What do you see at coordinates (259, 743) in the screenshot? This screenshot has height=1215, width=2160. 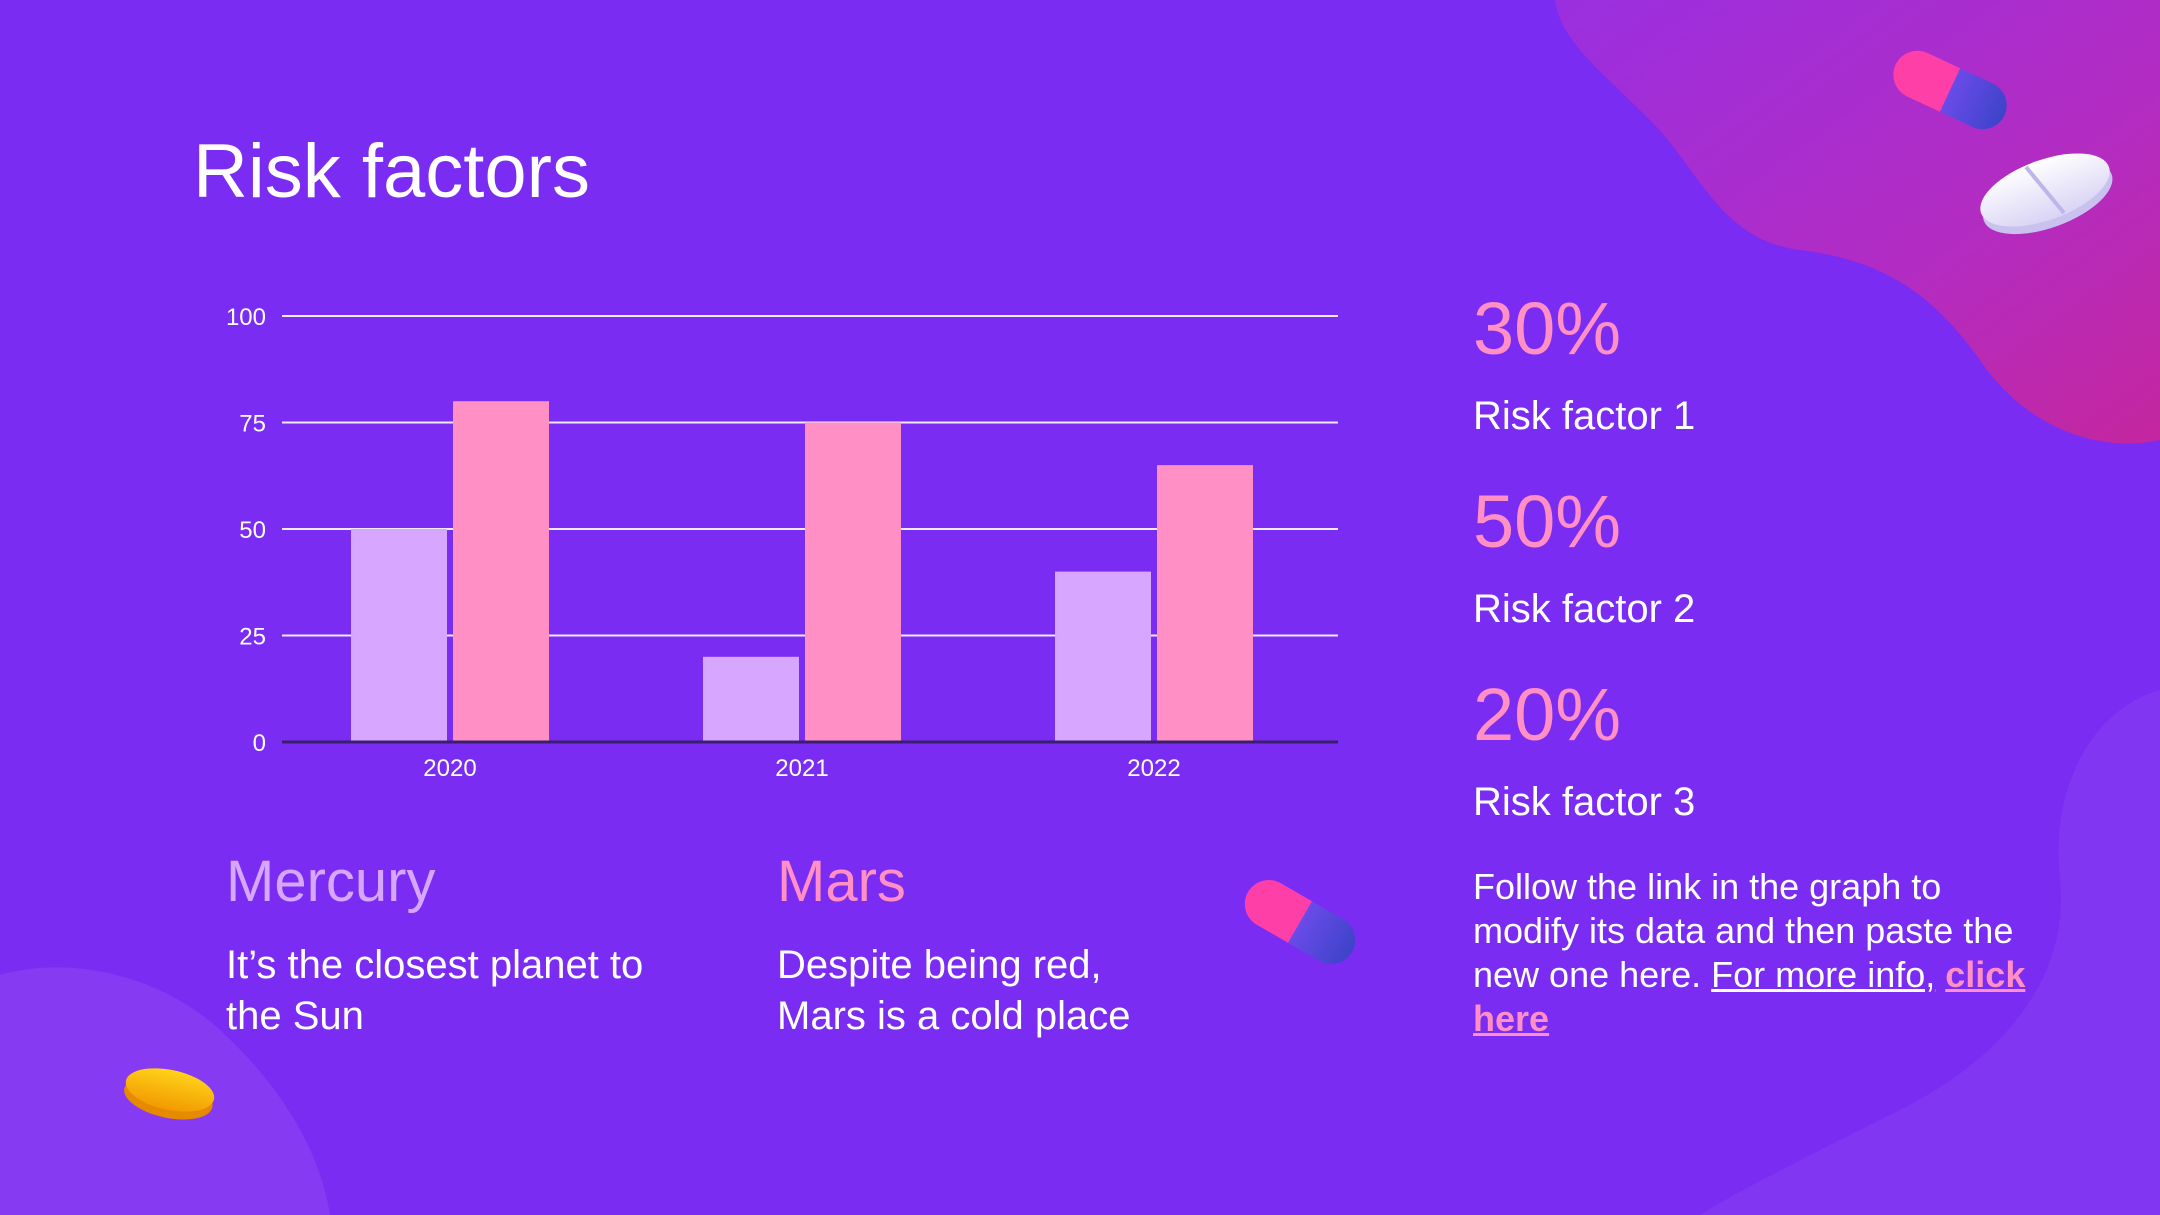 I see `y-tick-label: 0` at bounding box center [259, 743].